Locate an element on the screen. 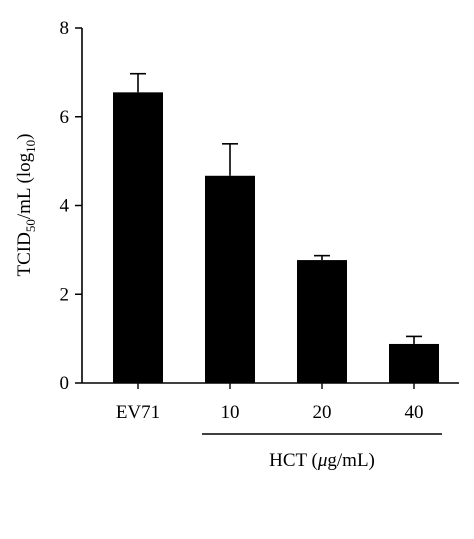 The width and height of the screenshot is (474, 539). bar-EV71 is located at coordinates (138, 237).